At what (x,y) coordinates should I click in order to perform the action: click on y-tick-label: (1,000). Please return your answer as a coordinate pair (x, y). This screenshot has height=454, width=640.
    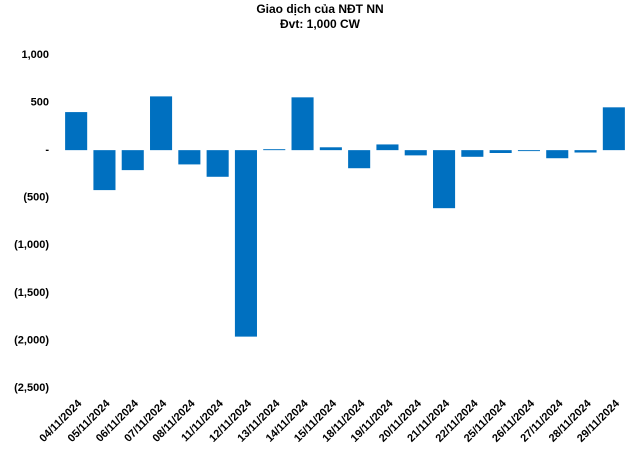
    Looking at the image, I should click on (31, 245).